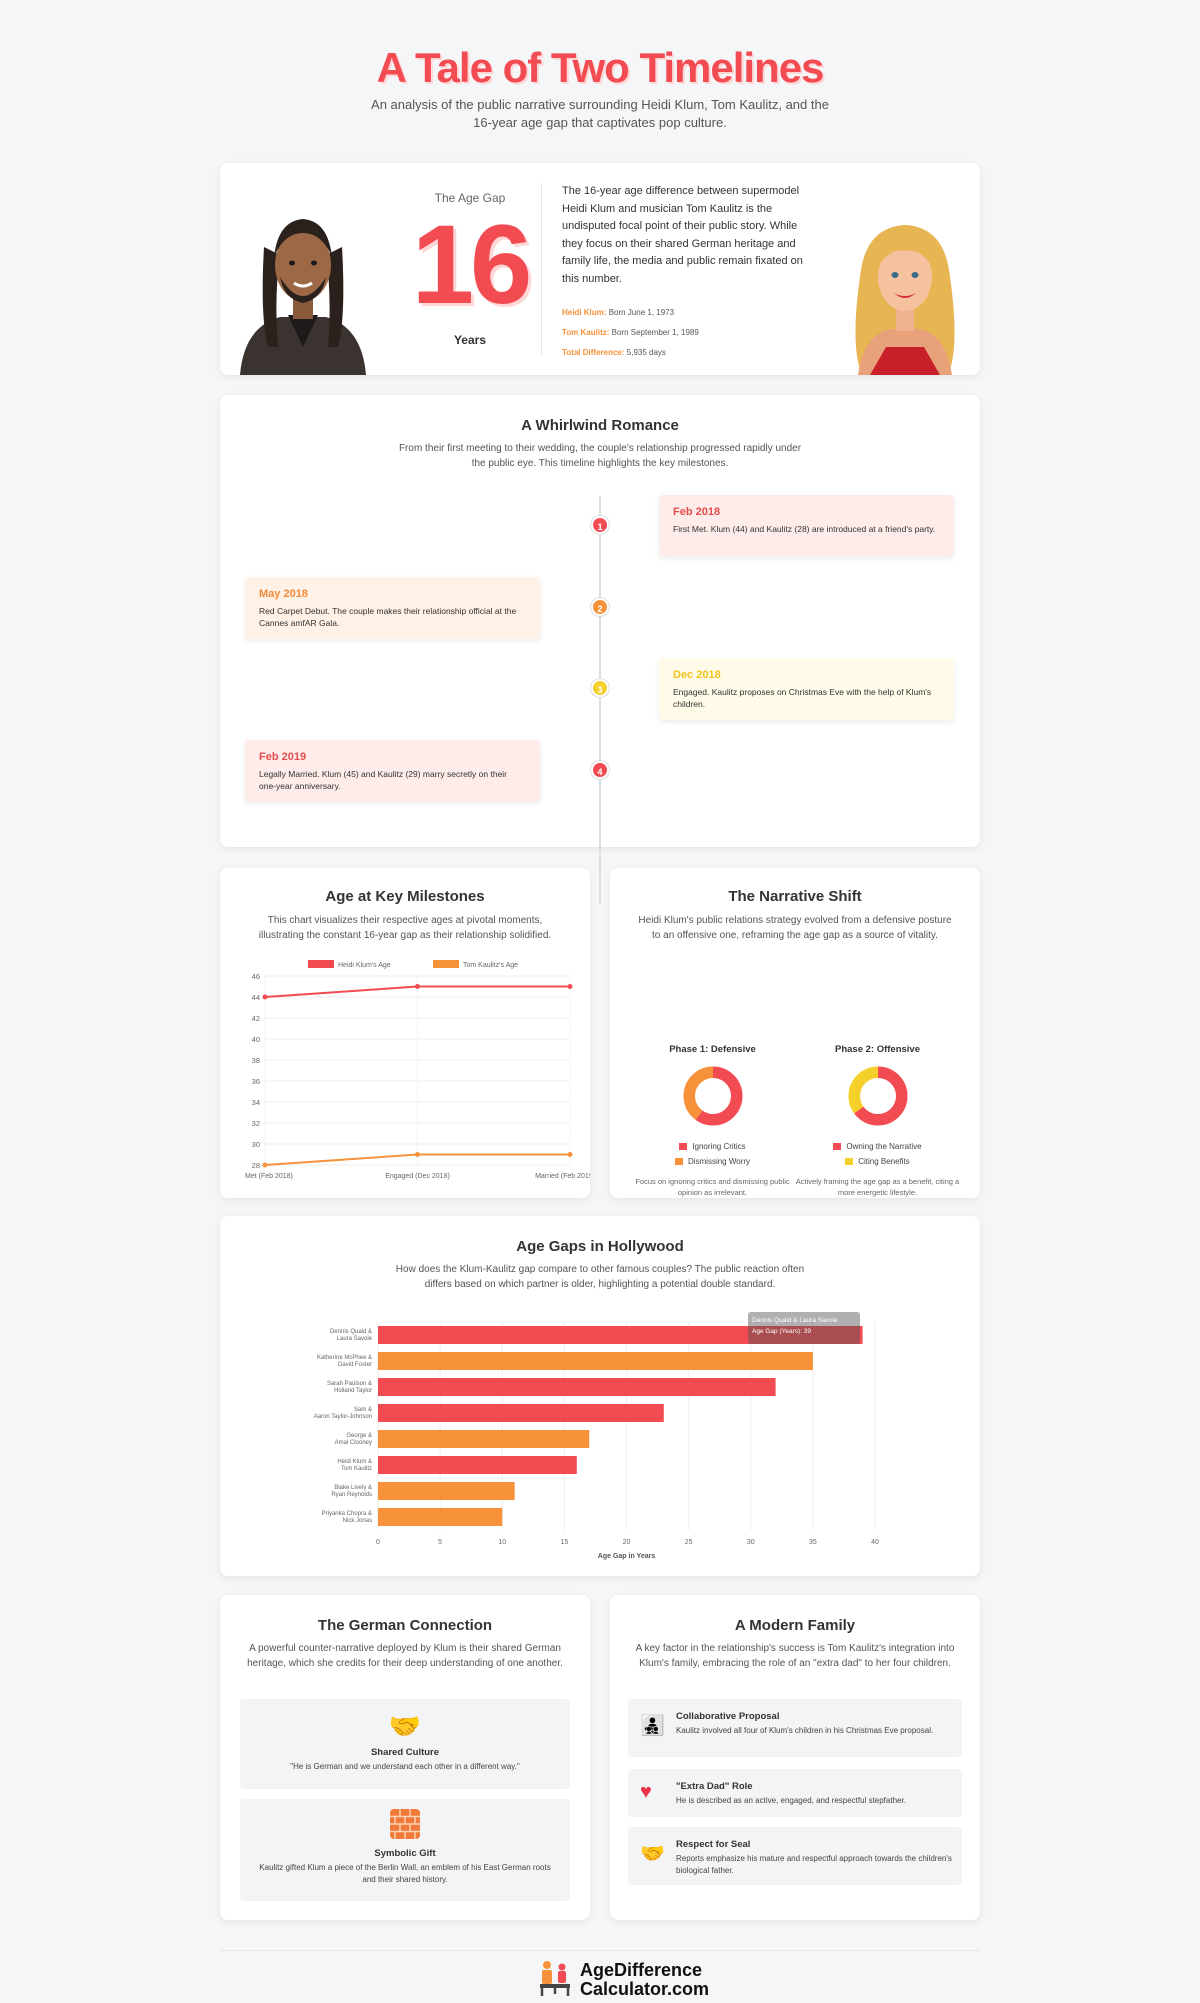 The width and height of the screenshot is (1200, 2003). I want to click on y-tick-label: Aaron Taylor-Johnson, so click(343, 1417).